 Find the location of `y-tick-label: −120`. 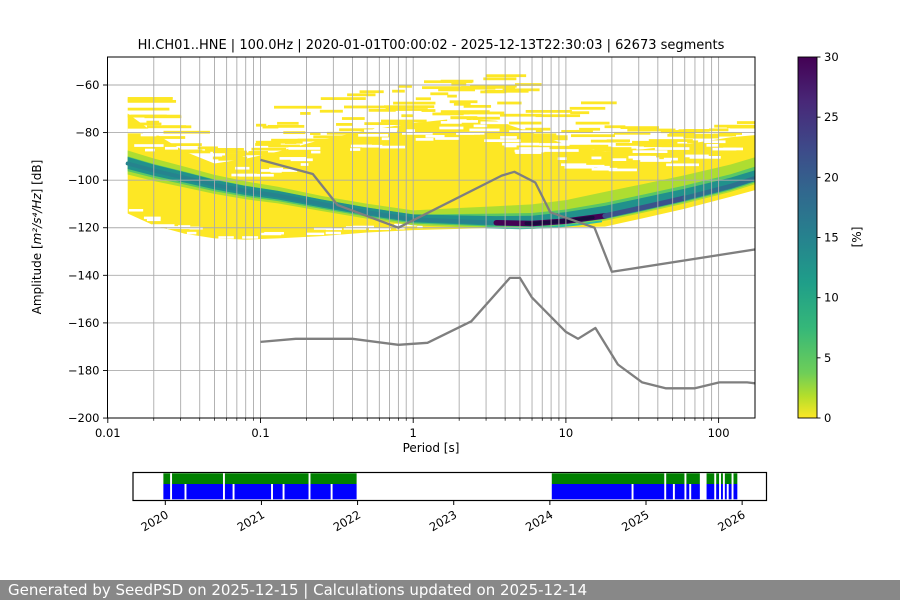

y-tick-label: −120 is located at coordinates (84, 228).